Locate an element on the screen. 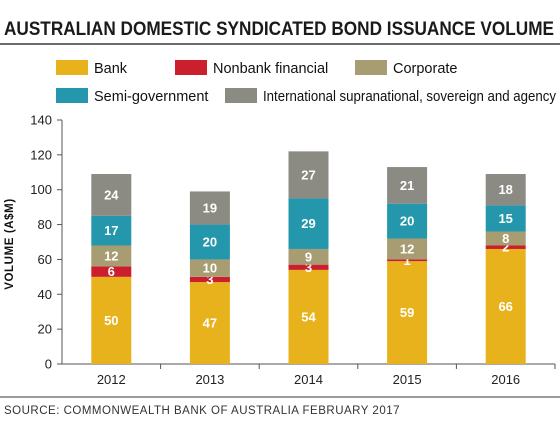  data-label: 10 is located at coordinates (210, 268).